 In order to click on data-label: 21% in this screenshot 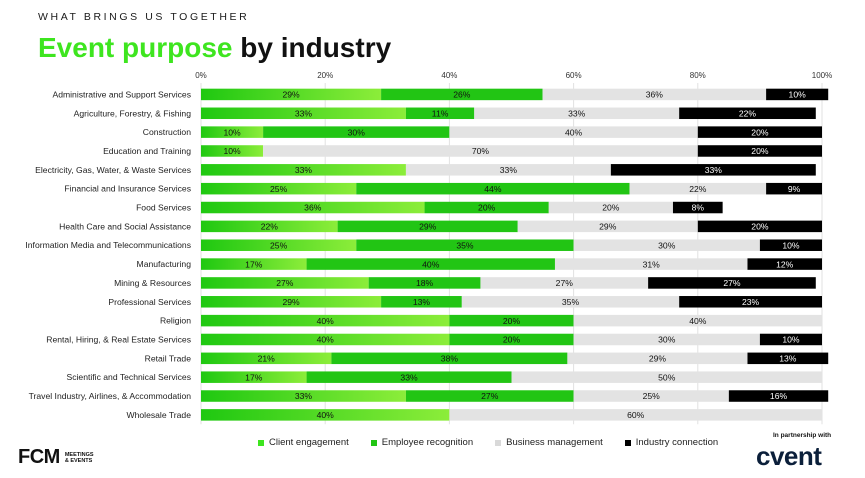, I will do `click(267, 359)`.